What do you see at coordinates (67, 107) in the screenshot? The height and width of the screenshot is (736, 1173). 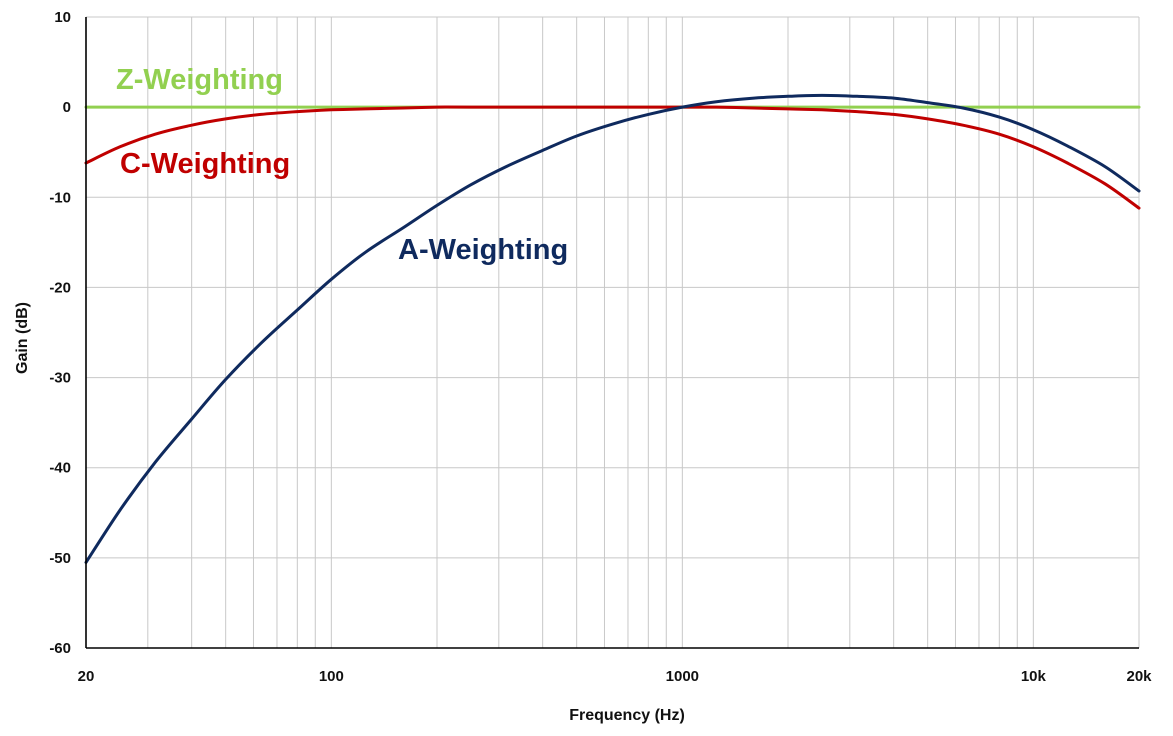 I see `y-tick-label: 0` at bounding box center [67, 107].